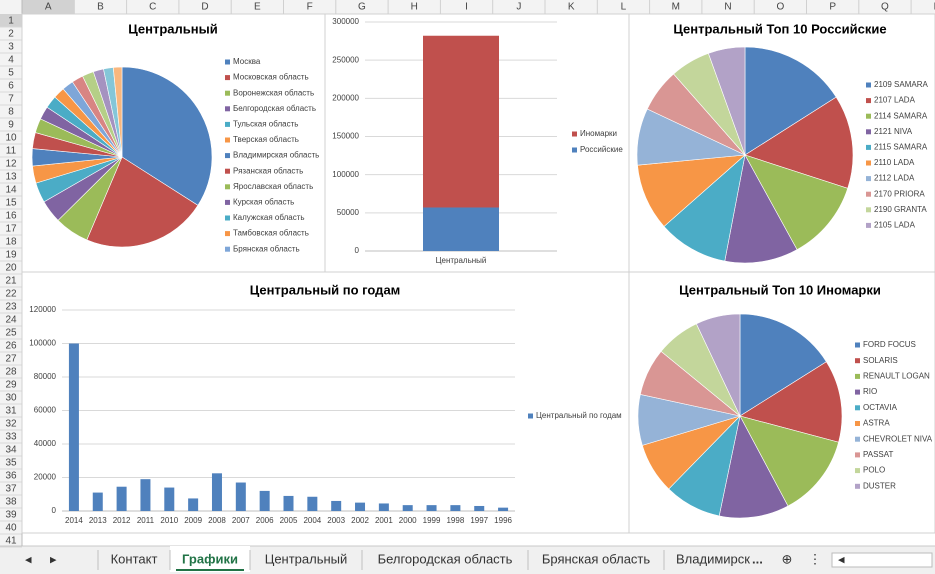 Image resolution: width=935 pixels, height=574 pixels. I want to click on sheet-tab: Брянская область, so click(596, 558).